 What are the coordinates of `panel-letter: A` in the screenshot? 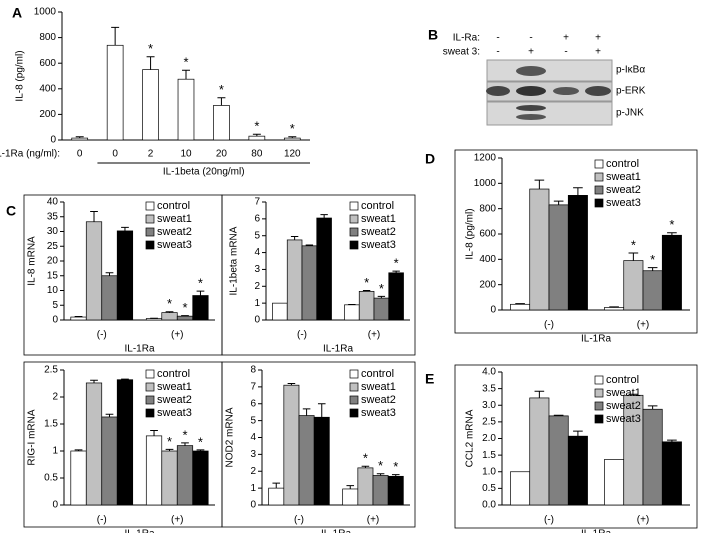 It's located at (17, 13).